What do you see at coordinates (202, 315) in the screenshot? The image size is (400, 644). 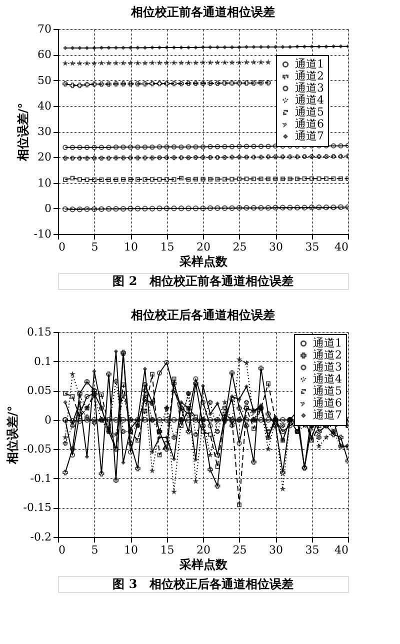 I see `chart-title: 相位校正后各通道相位误差` at bounding box center [202, 315].